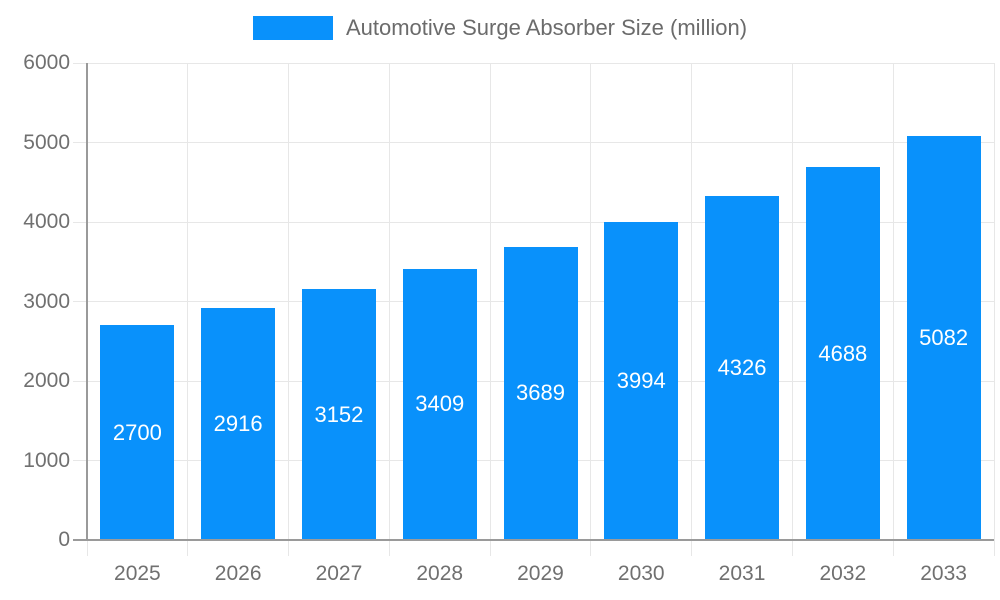 The height and width of the screenshot is (600, 1000). I want to click on bar-value-label: 2916, so click(238, 424).